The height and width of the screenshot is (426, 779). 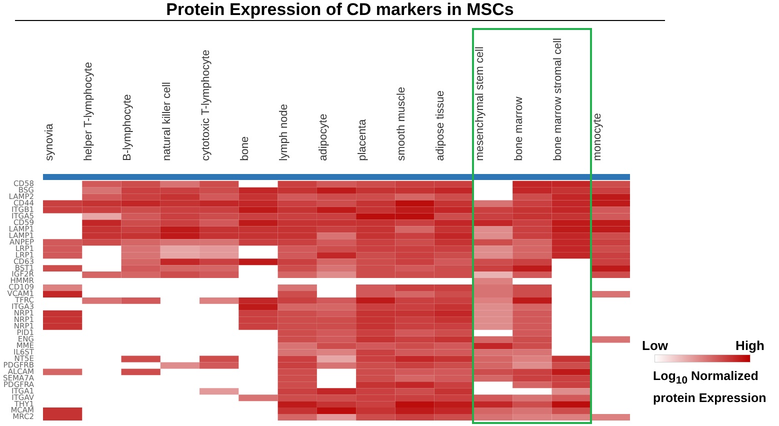 What do you see at coordinates (480, 103) in the screenshot?
I see `x-tick-label: mesenchymal stem cell` at bounding box center [480, 103].